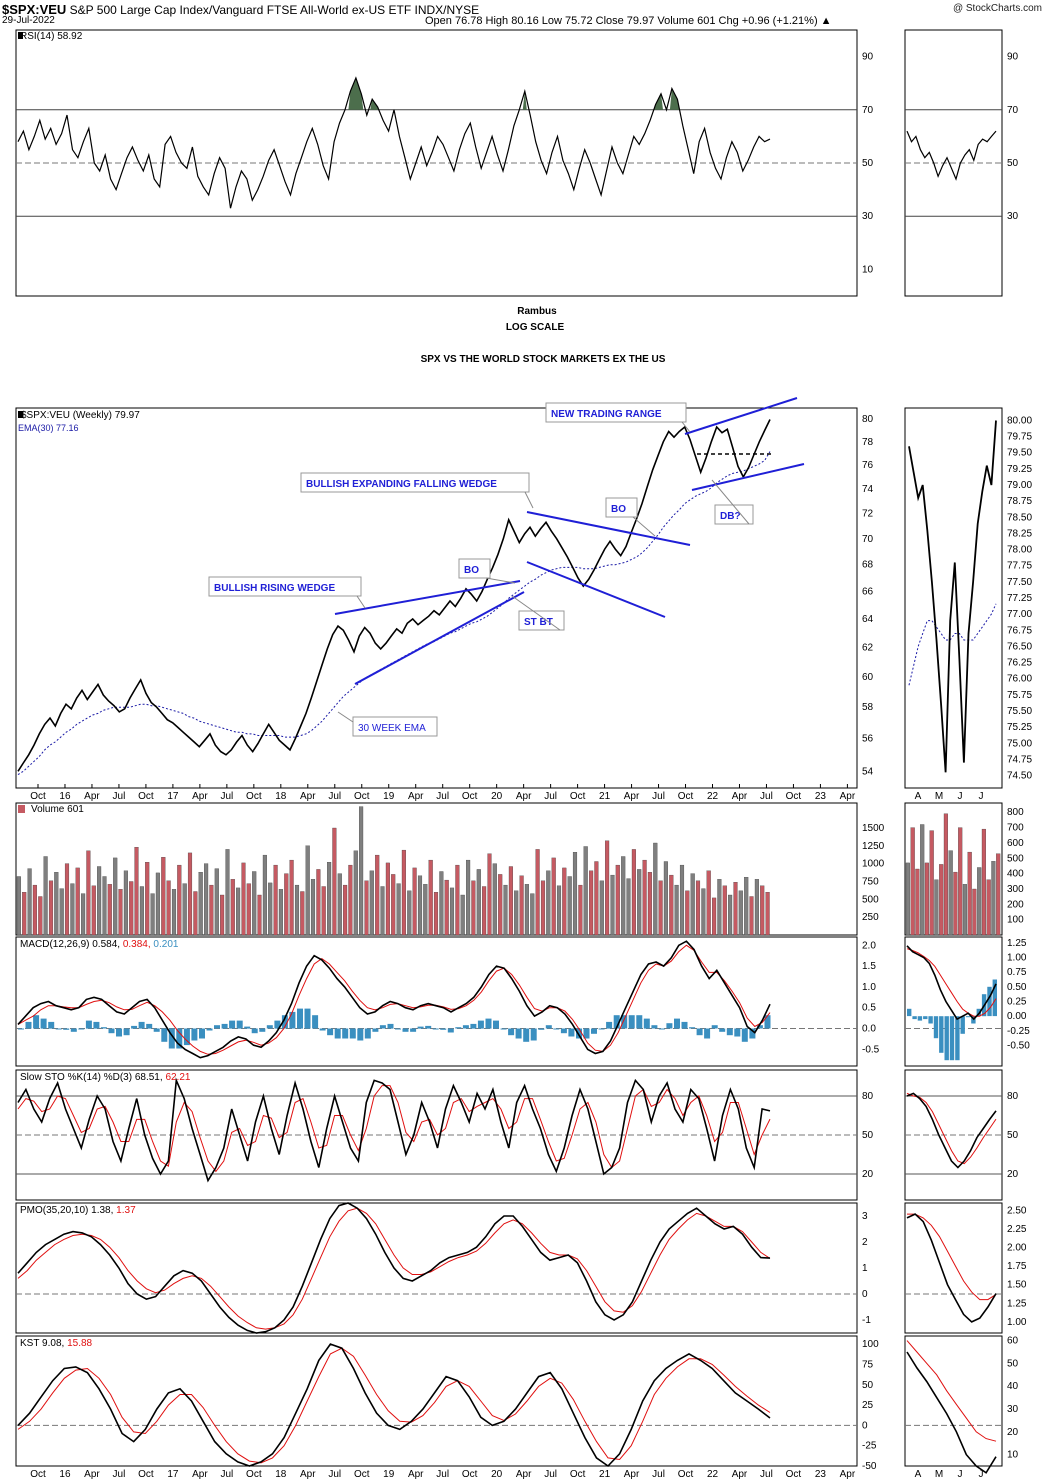  What do you see at coordinates (1017, 958) in the screenshot?
I see `macd-side-tick-label: 1.00` at bounding box center [1017, 958].